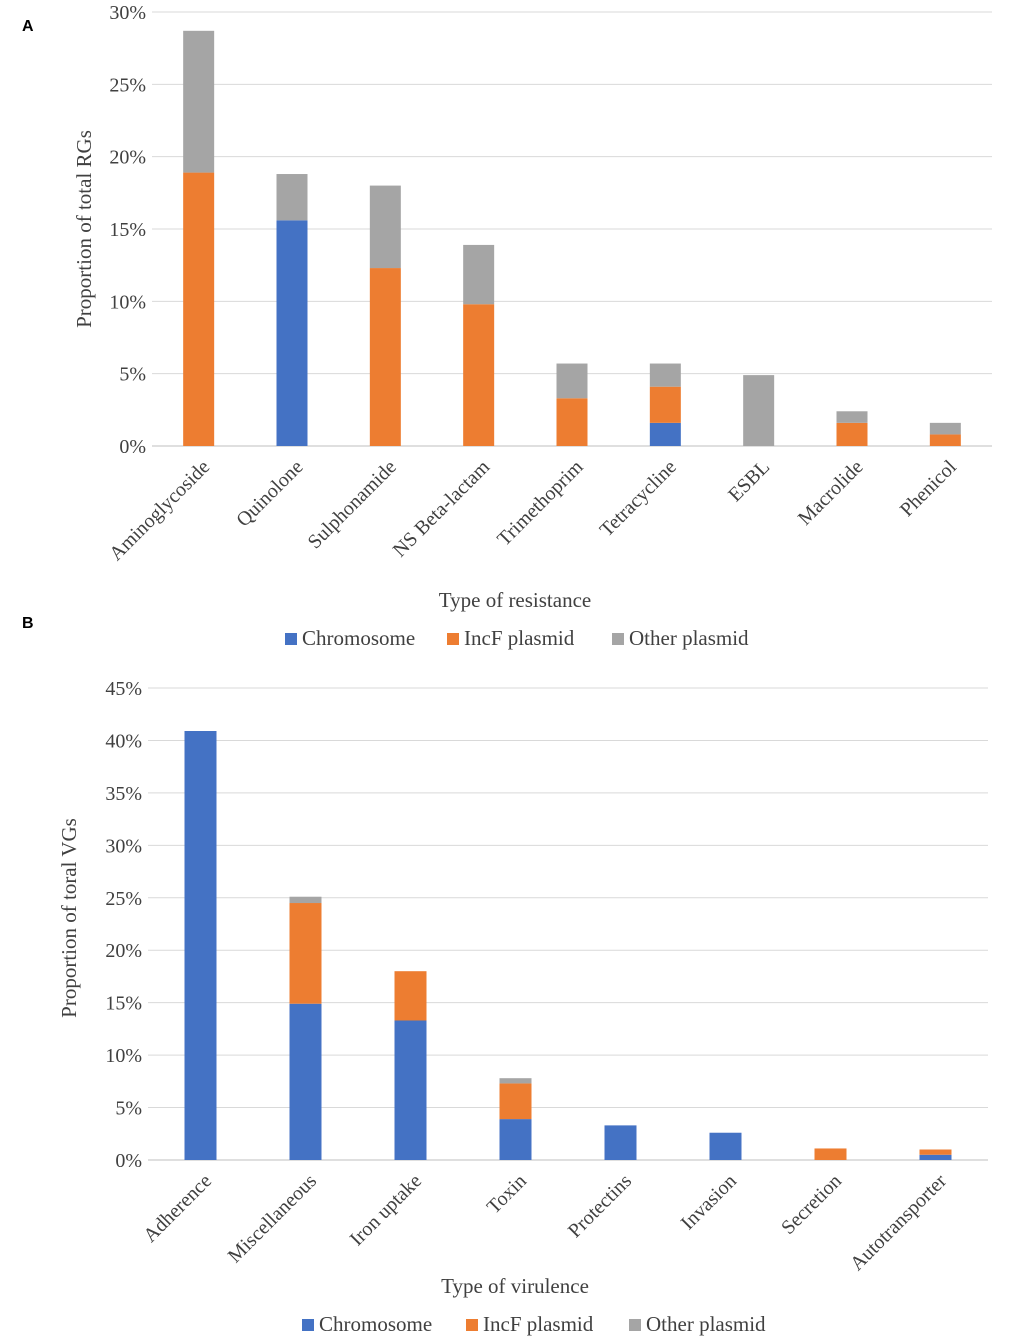  Describe the element at coordinates (442, 509) in the screenshot. I see `x-category-label: NS Beta-lactam` at that location.